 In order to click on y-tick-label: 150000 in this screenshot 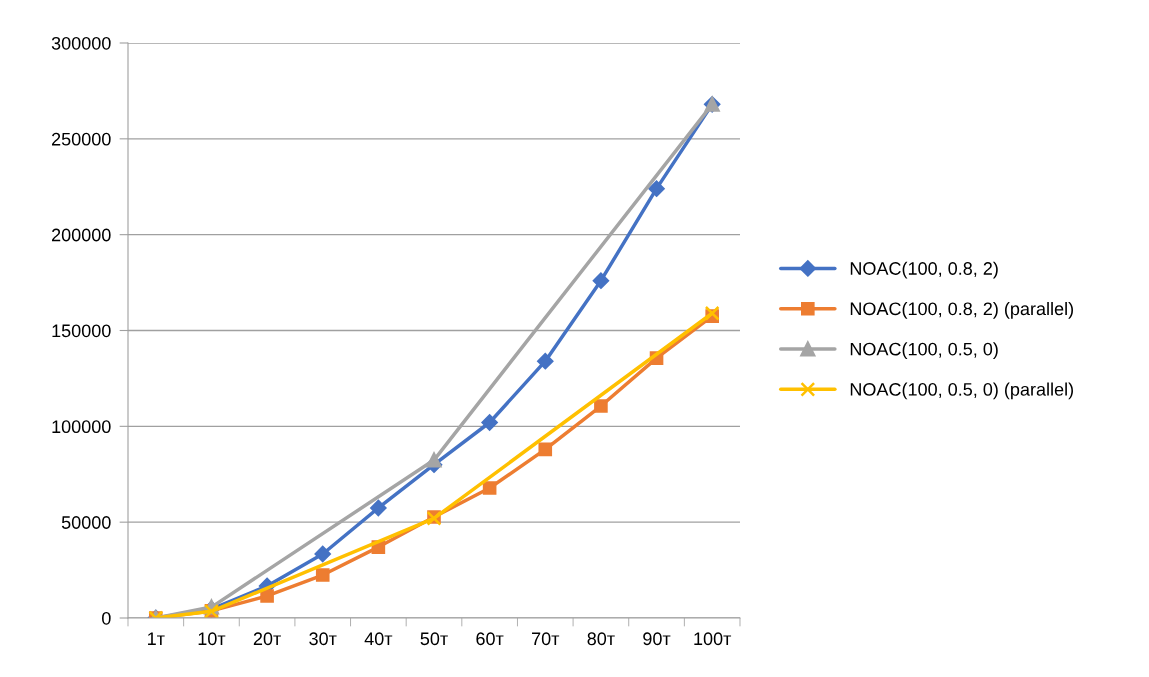, I will do `click(81, 331)`.